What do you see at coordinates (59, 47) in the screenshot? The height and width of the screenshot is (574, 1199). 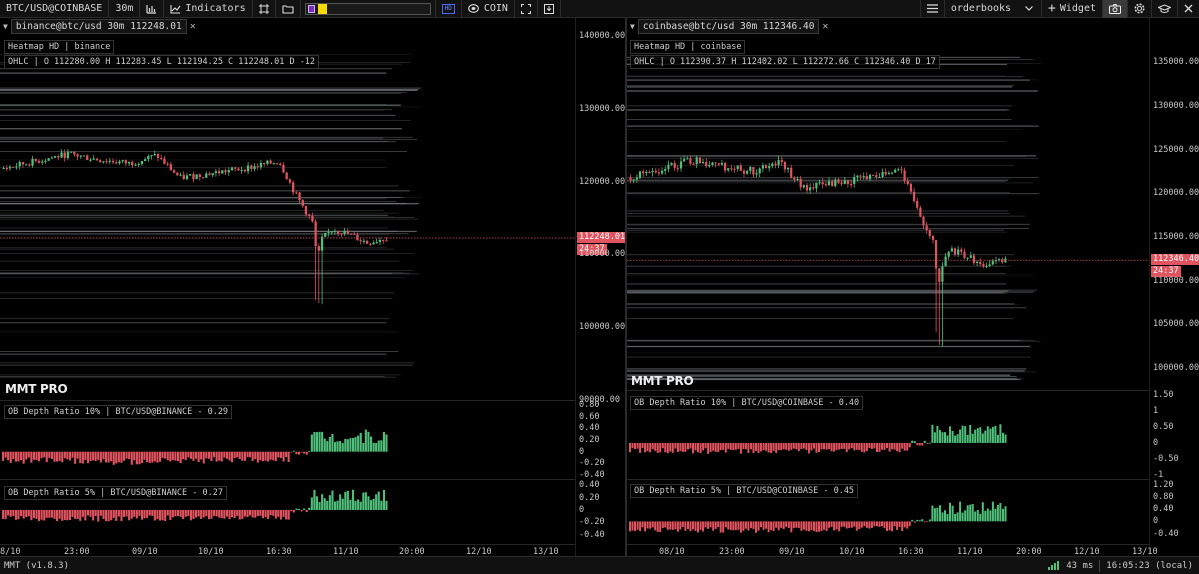 I see `heatmap-legend: Heatmap HD | binance` at bounding box center [59, 47].